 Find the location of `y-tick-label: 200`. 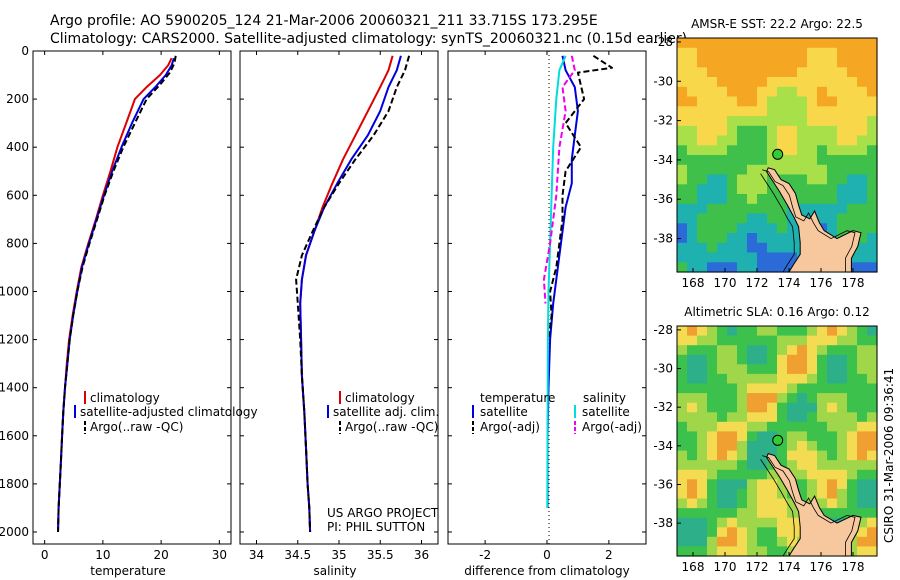

y-tick-label: 200 is located at coordinates (17, 99).